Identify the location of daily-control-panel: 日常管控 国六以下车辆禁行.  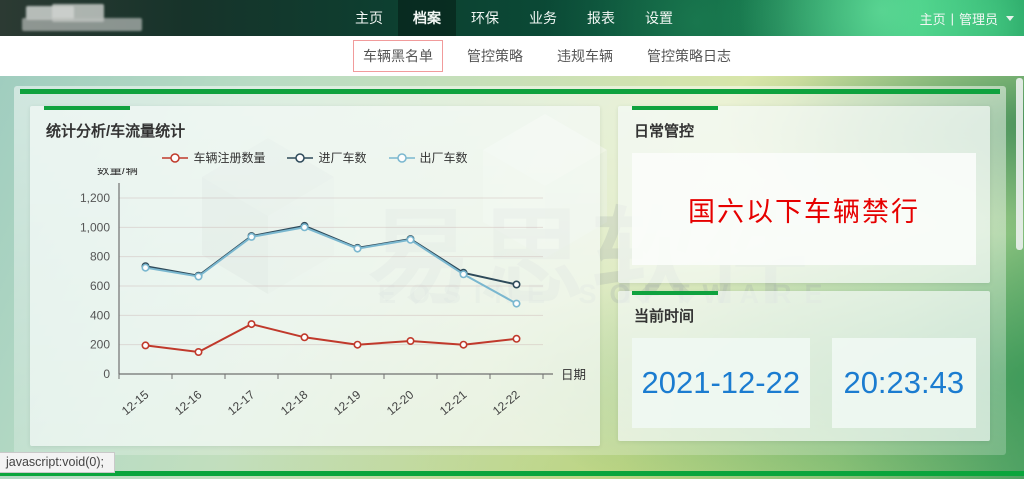
(804, 194).